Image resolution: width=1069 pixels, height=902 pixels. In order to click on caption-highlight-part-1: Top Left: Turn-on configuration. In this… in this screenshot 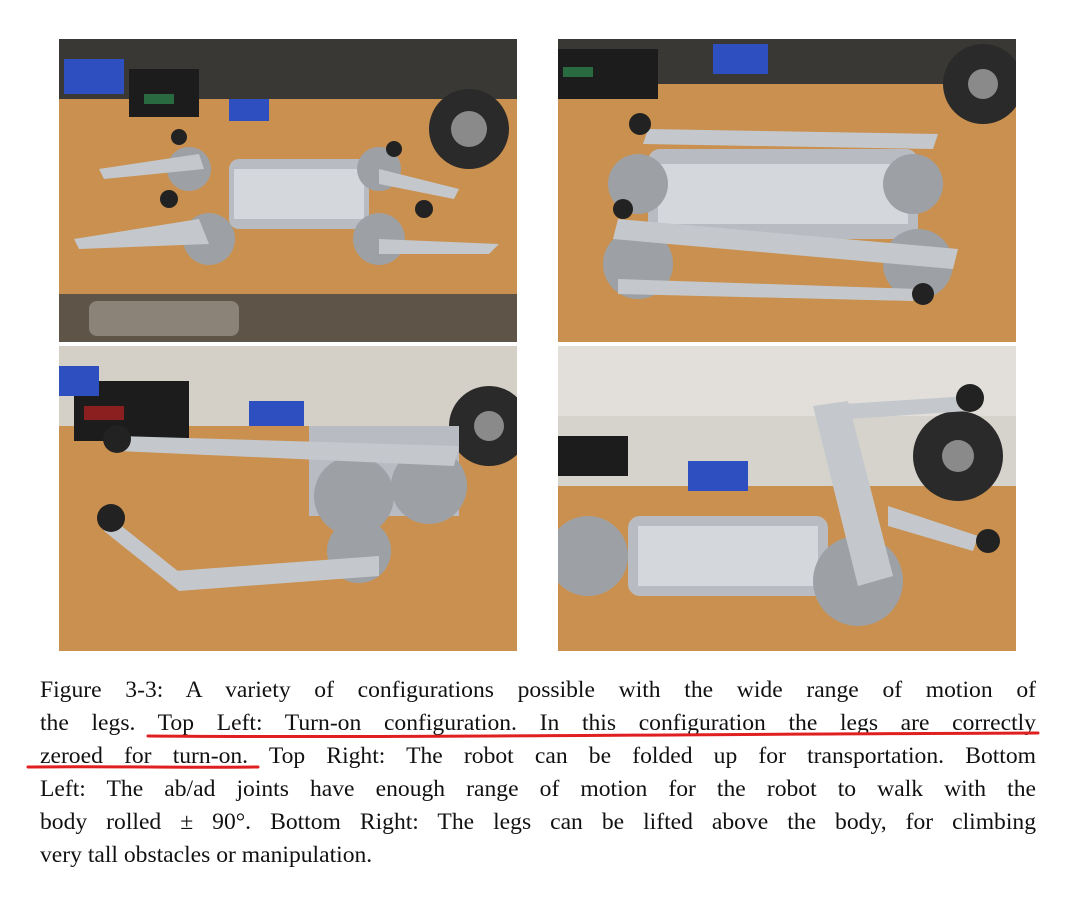, I will do `click(596, 723)`.